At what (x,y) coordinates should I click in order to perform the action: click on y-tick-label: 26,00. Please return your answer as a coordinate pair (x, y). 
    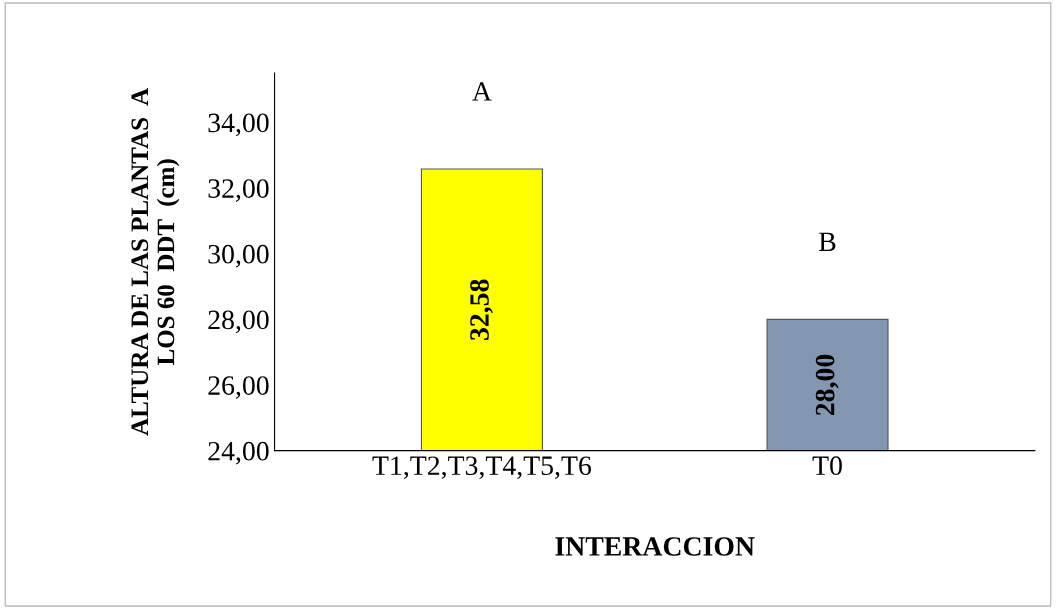
    Looking at the image, I should click on (238, 387).